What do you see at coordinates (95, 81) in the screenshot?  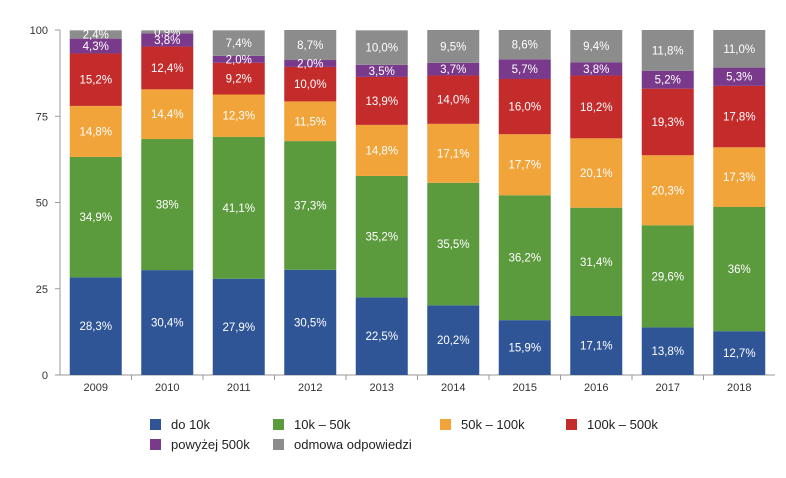 I see `data-label: 15,2%` at bounding box center [95, 81].